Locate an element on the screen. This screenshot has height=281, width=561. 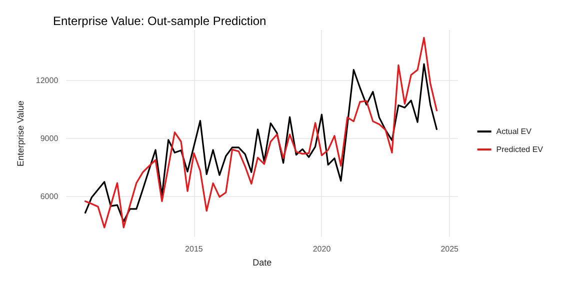
y-tick-label: 12000 is located at coordinates (47, 80).